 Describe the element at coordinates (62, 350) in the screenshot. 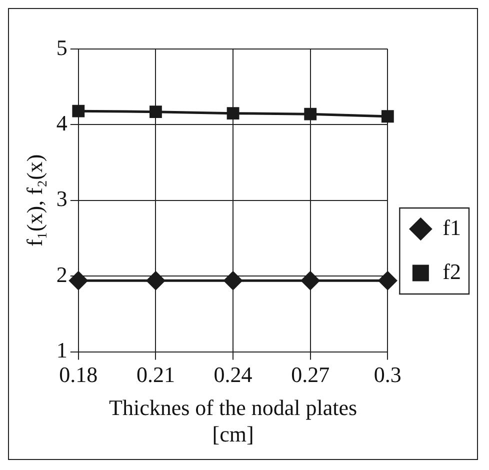

I see `y-tick-label: 1` at that location.